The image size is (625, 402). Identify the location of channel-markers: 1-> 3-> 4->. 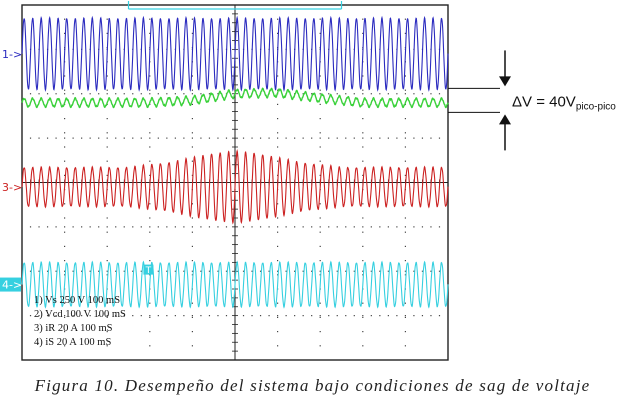
(11, 170).